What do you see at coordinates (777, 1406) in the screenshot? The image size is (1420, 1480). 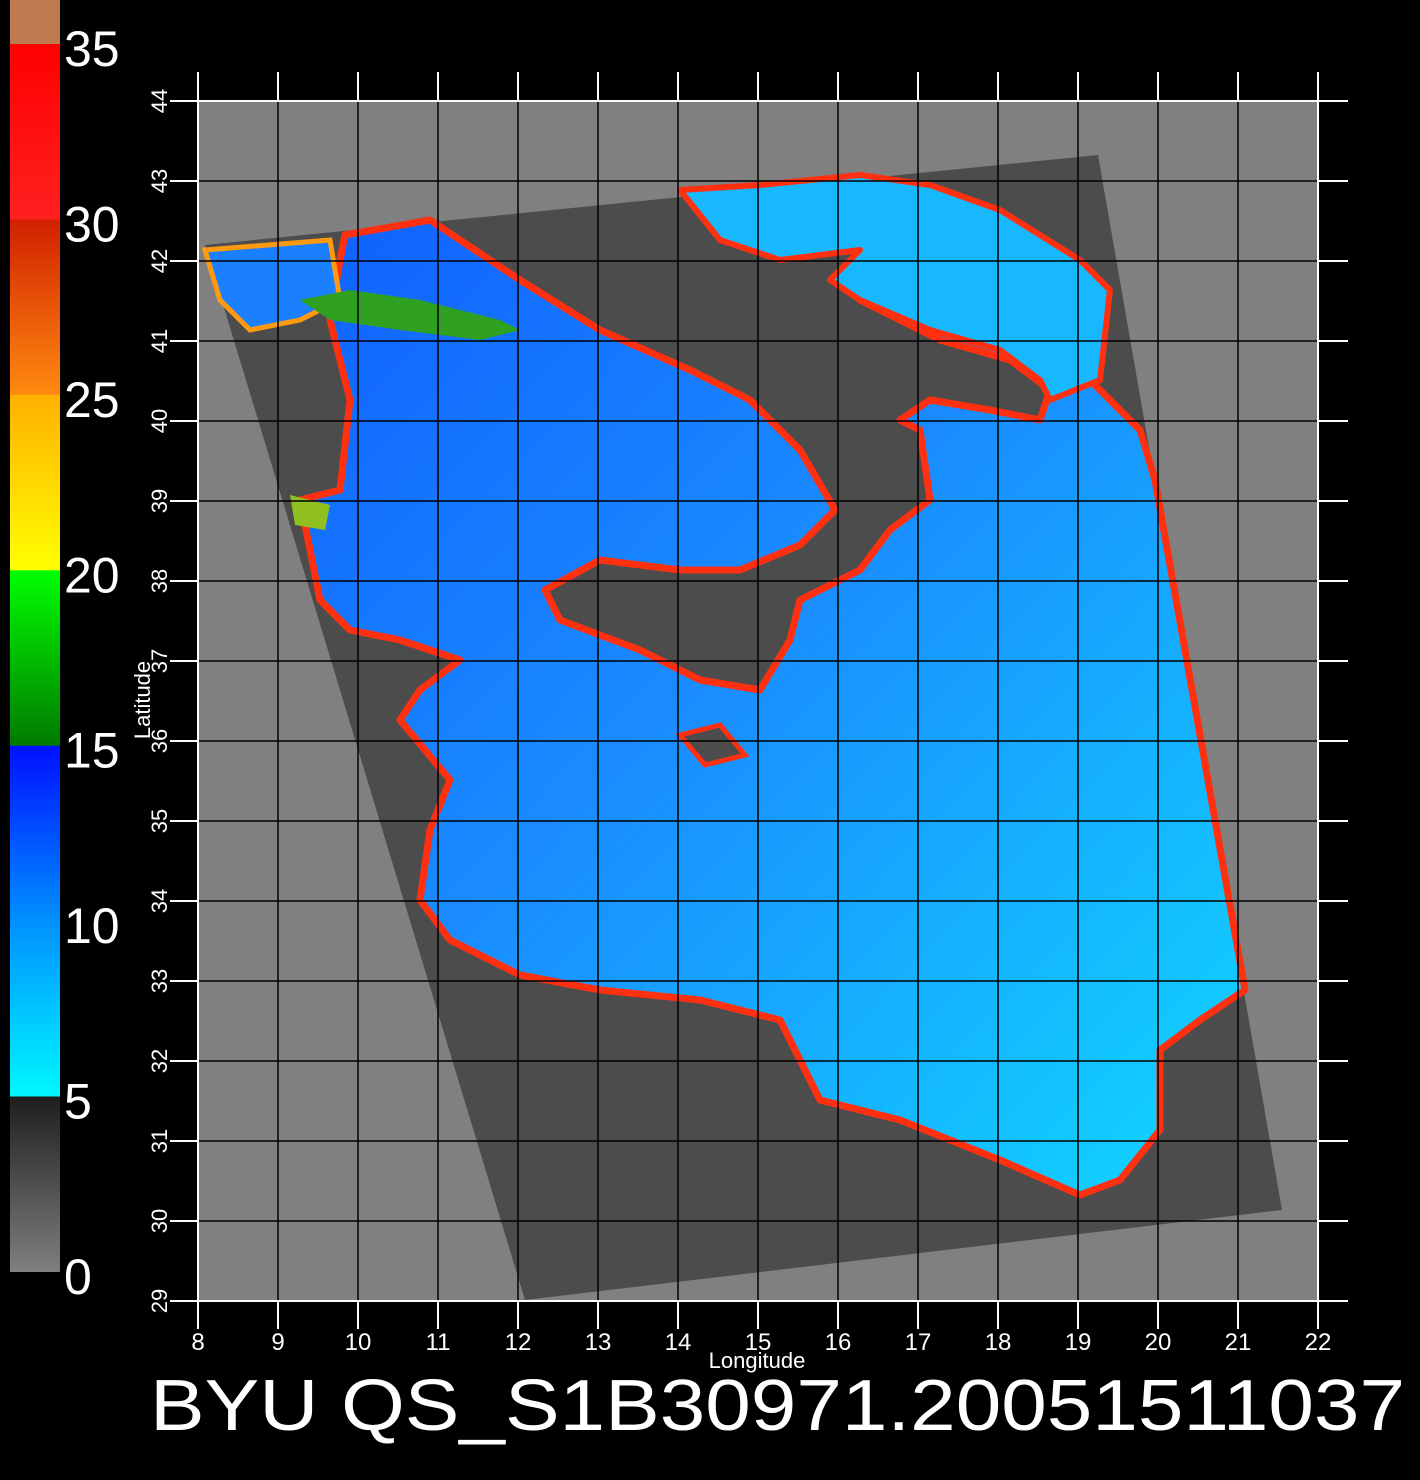 I see `title: BYU QS_S1B30971.20051511037` at bounding box center [777, 1406].